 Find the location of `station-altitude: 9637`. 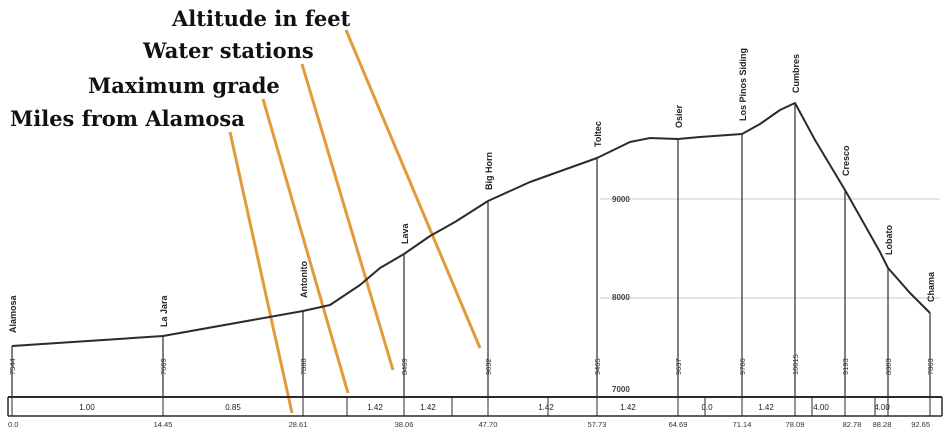

station-altitude: 9637 is located at coordinates (678, 366).